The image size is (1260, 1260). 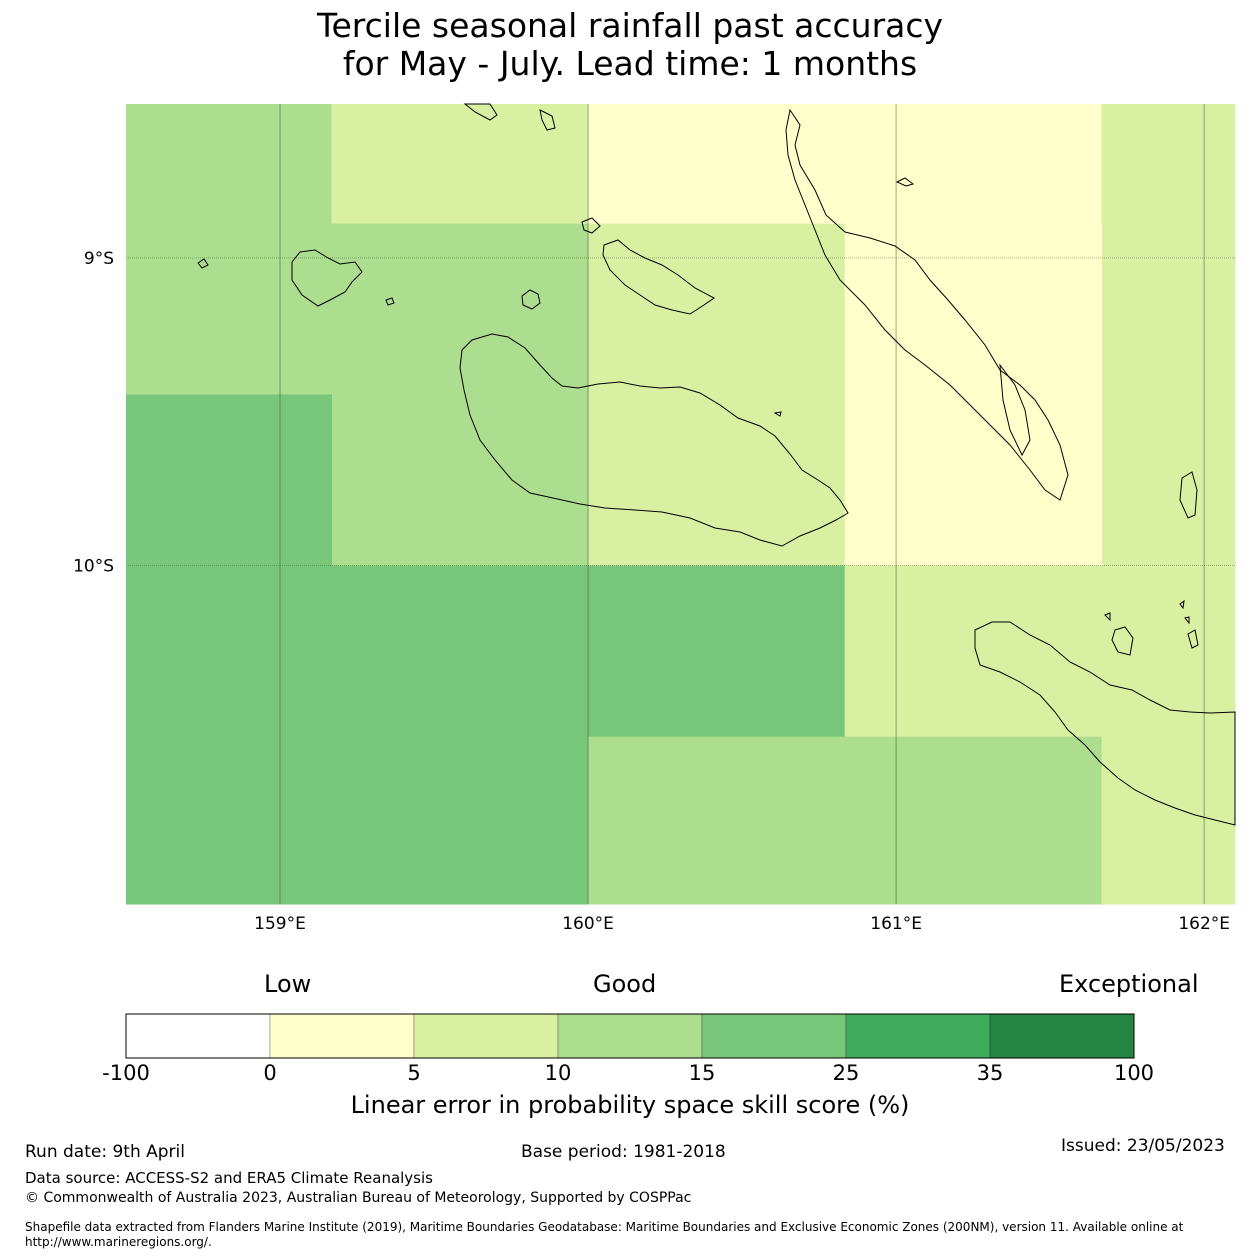 What do you see at coordinates (990, 1073) in the screenshot?
I see `colorbar-label-6: 35` at bounding box center [990, 1073].